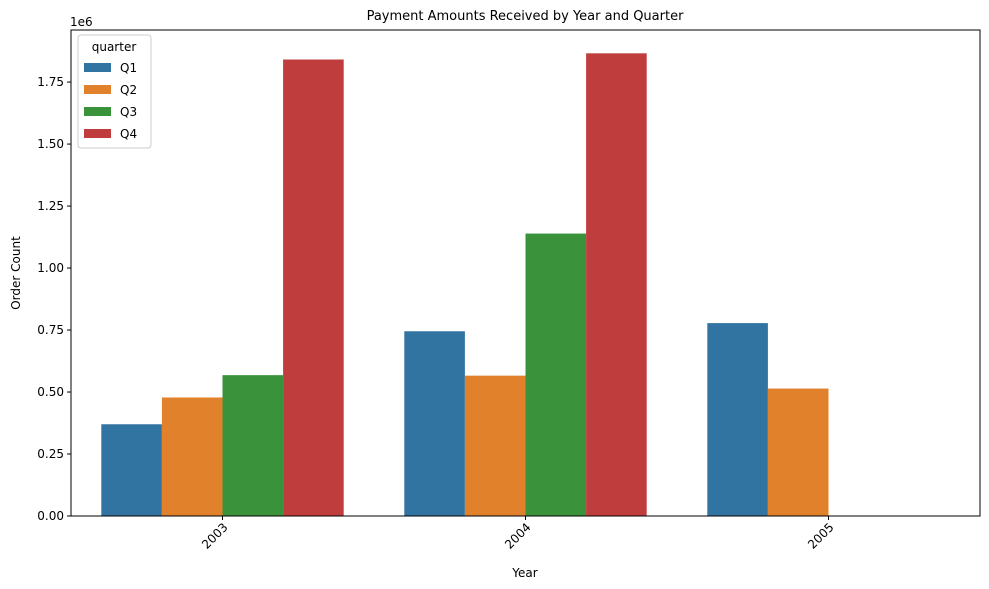 The width and height of the screenshot is (989, 589). I want to click on bar-q2-2003, so click(192, 456).